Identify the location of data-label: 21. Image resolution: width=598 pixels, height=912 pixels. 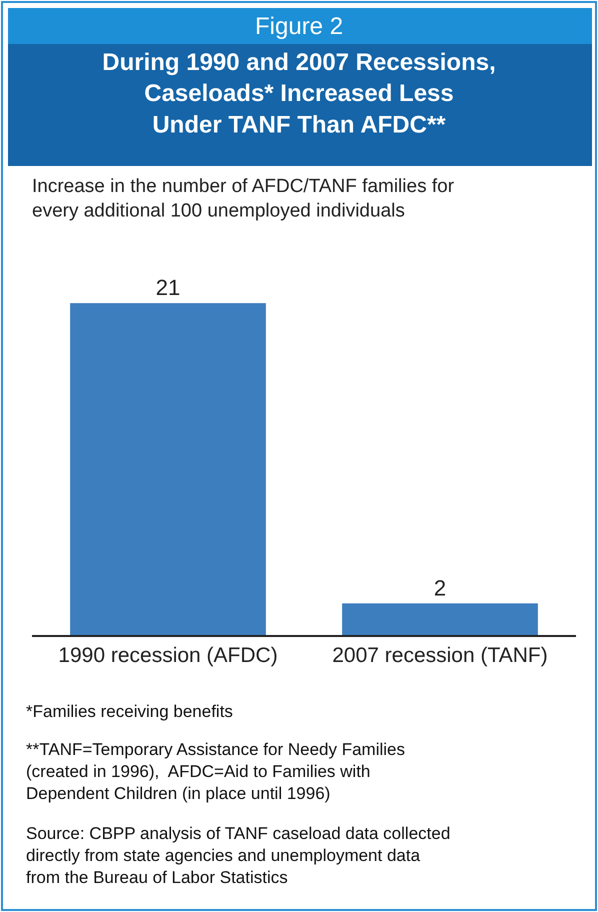
(168, 287).